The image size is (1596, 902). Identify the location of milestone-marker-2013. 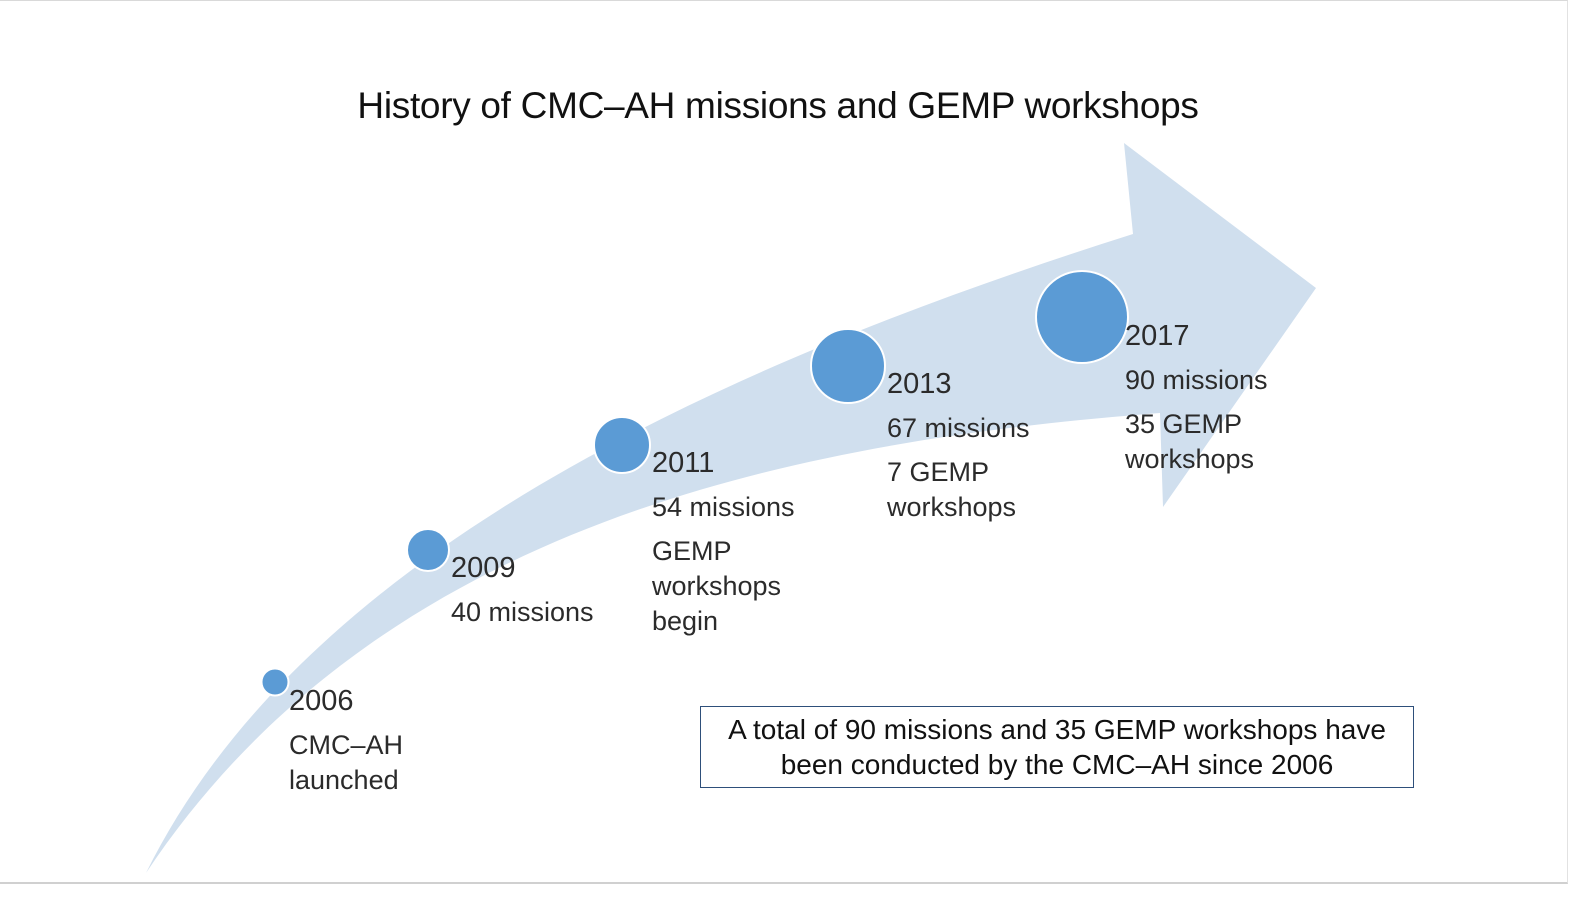
(848, 366).